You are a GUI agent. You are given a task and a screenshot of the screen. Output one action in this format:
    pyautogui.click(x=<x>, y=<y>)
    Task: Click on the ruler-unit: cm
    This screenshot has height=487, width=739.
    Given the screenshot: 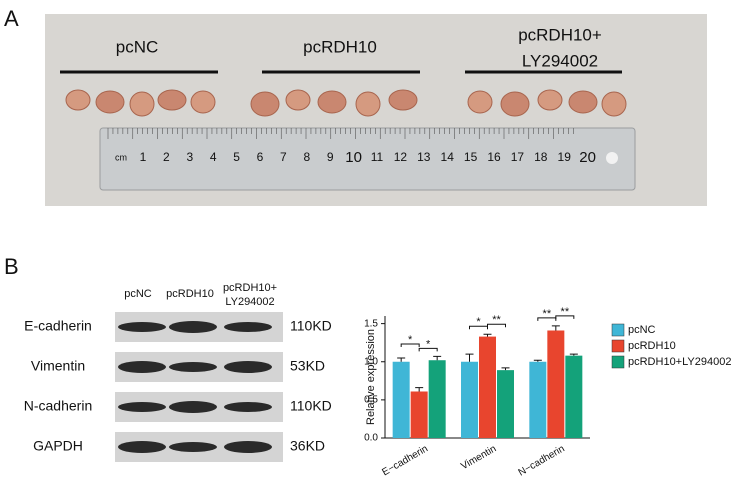 What is the action you would take?
    pyautogui.click(x=121, y=157)
    